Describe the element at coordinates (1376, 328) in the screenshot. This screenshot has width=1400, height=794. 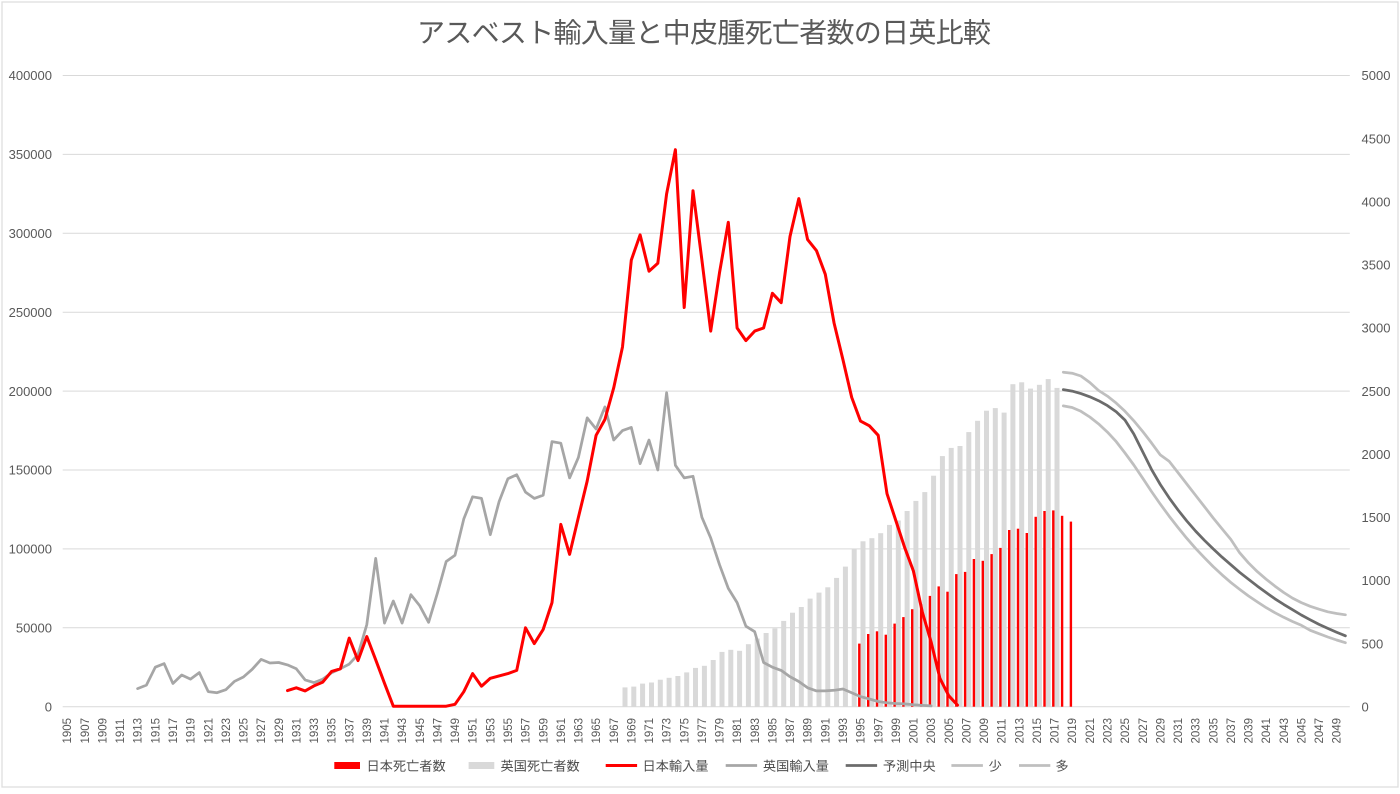
I see `svg-text: 3000` at that location.